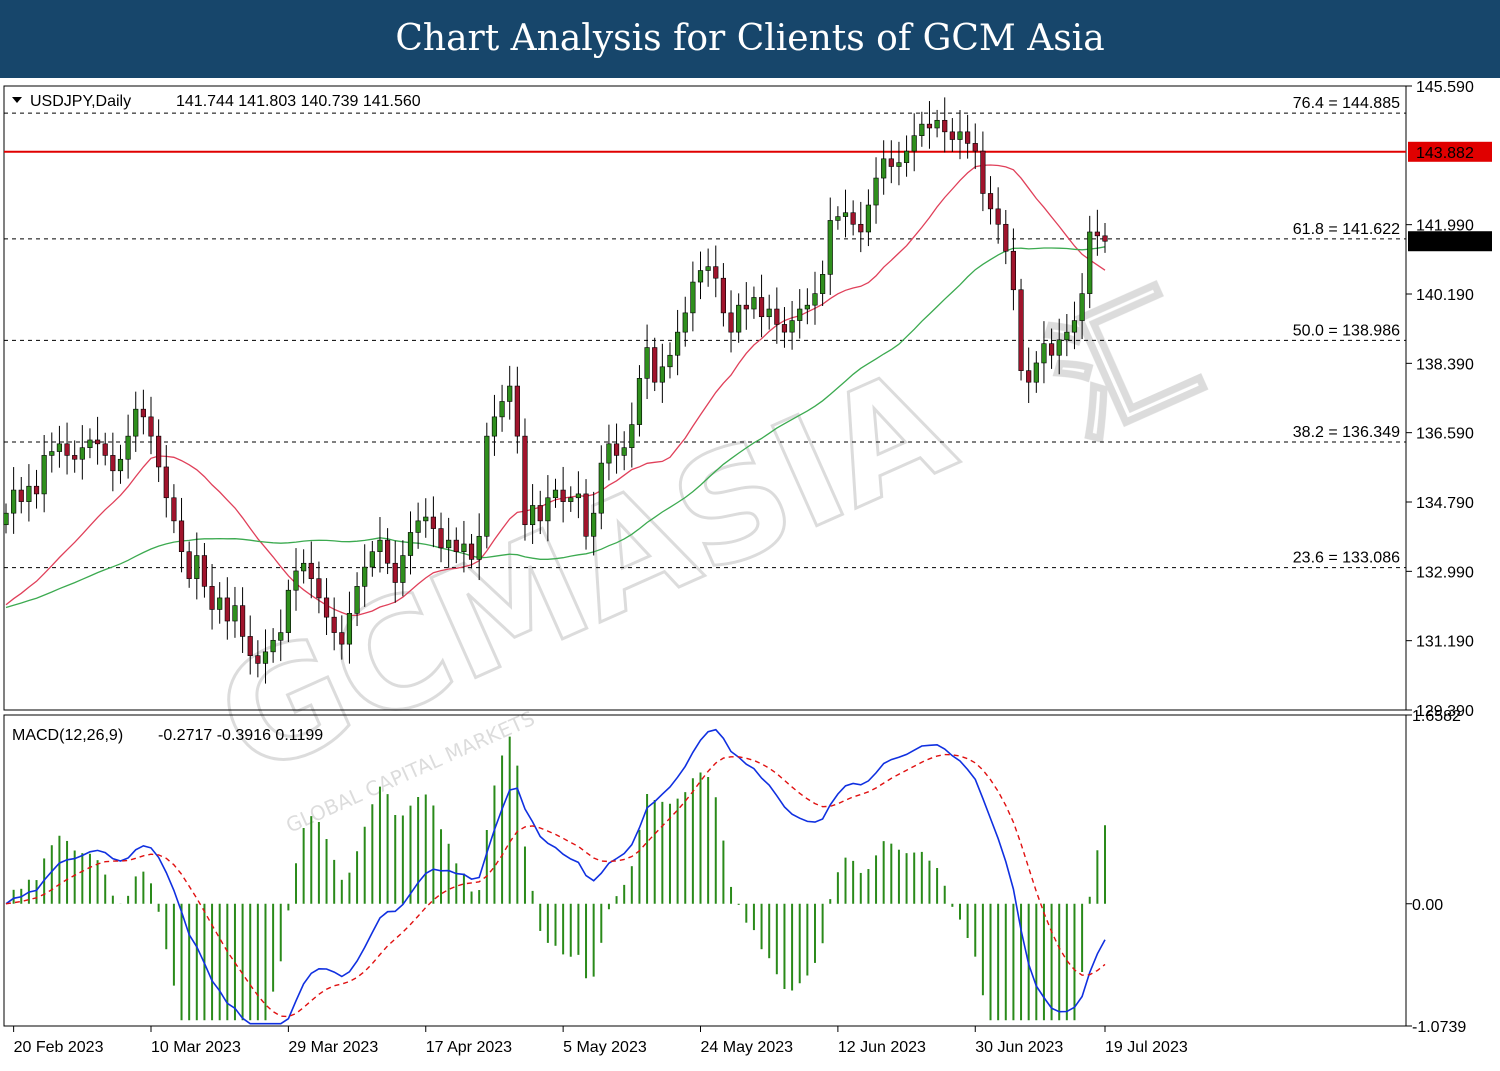 Image resolution: width=1500 pixels, height=1071 pixels. What do you see at coordinates (80, 101) in the screenshot?
I see `price-chart-title: USDJPY,Daily` at bounding box center [80, 101].